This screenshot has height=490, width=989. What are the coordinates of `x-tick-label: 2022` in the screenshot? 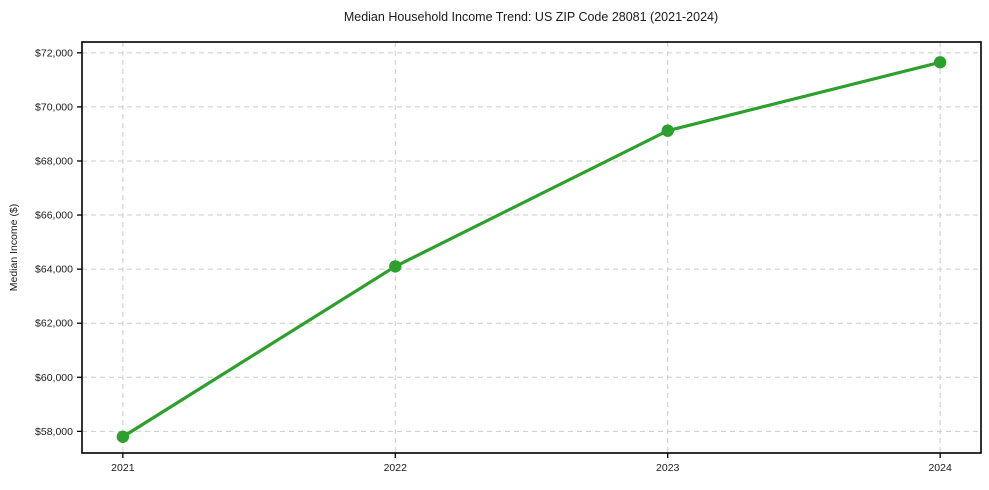 It's located at (396, 468).